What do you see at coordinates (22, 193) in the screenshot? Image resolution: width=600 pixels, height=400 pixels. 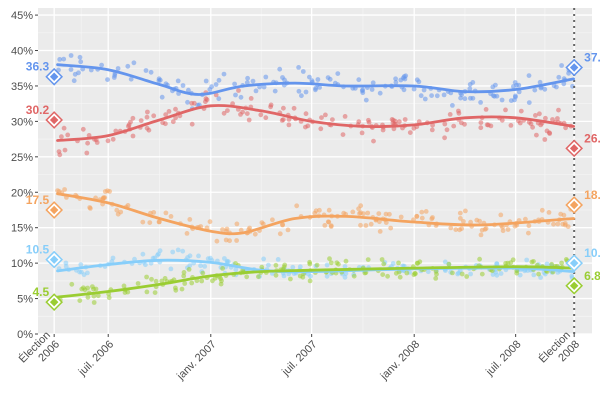 I see `y-tick-label: 20%` at bounding box center [22, 193].